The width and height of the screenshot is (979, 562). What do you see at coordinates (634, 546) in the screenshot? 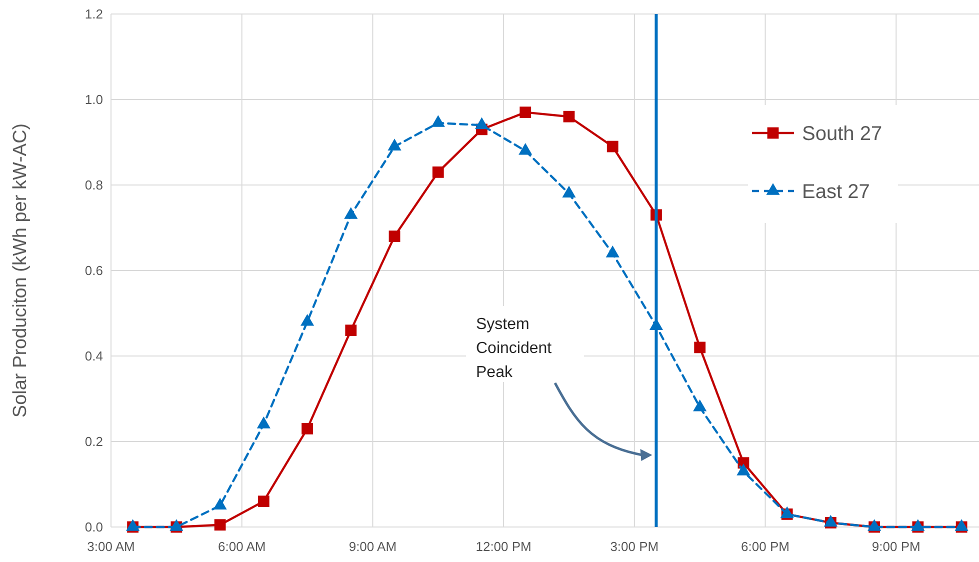
I see `x-tick-label: 3:00 PM` at bounding box center [634, 546].